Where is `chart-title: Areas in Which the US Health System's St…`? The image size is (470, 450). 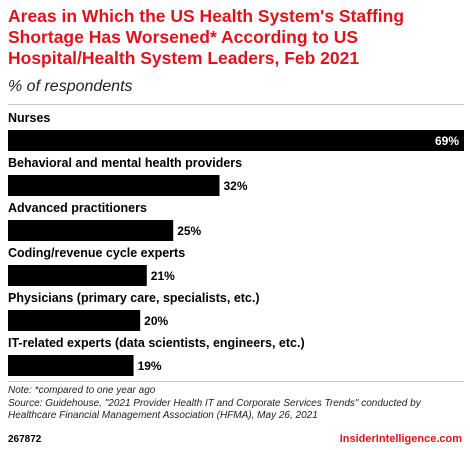 chart-title: Areas in Which the US Health System's St… is located at coordinates (206, 37).